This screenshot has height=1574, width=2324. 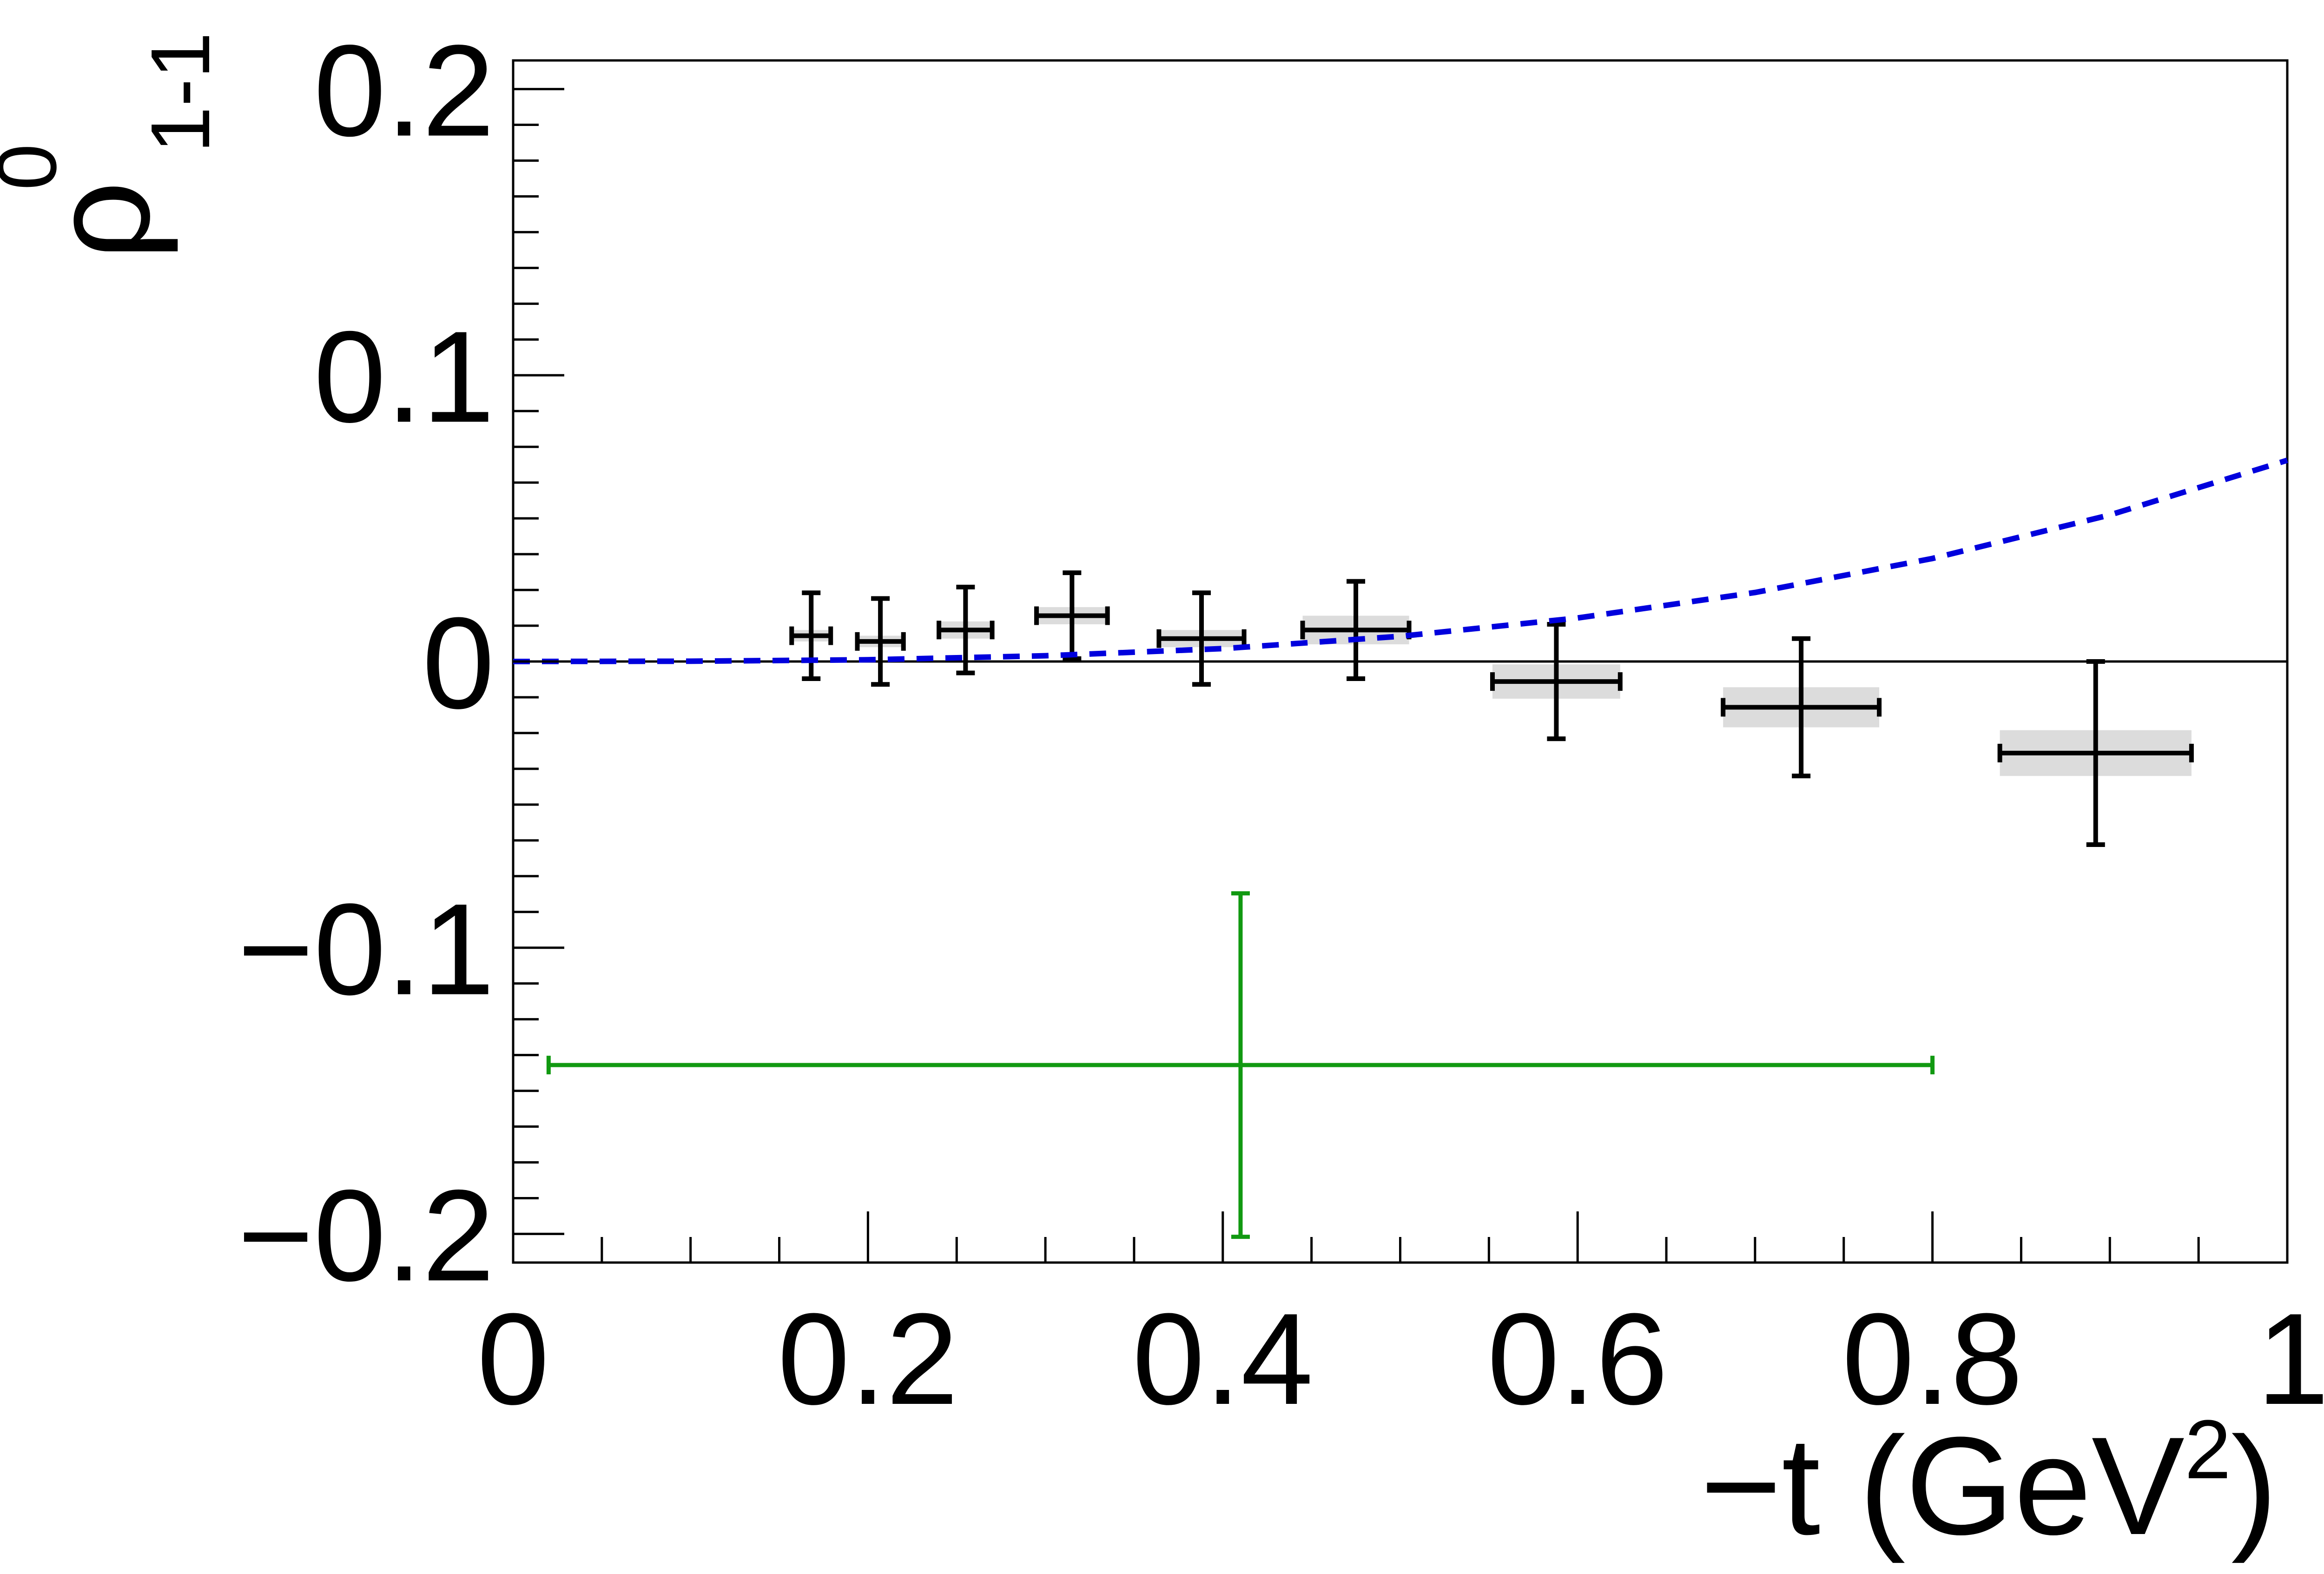 What do you see at coordinates (404, 377) in the screenshot?
I see `y-tick-label: 0.1` at bounding box center [404, 377].